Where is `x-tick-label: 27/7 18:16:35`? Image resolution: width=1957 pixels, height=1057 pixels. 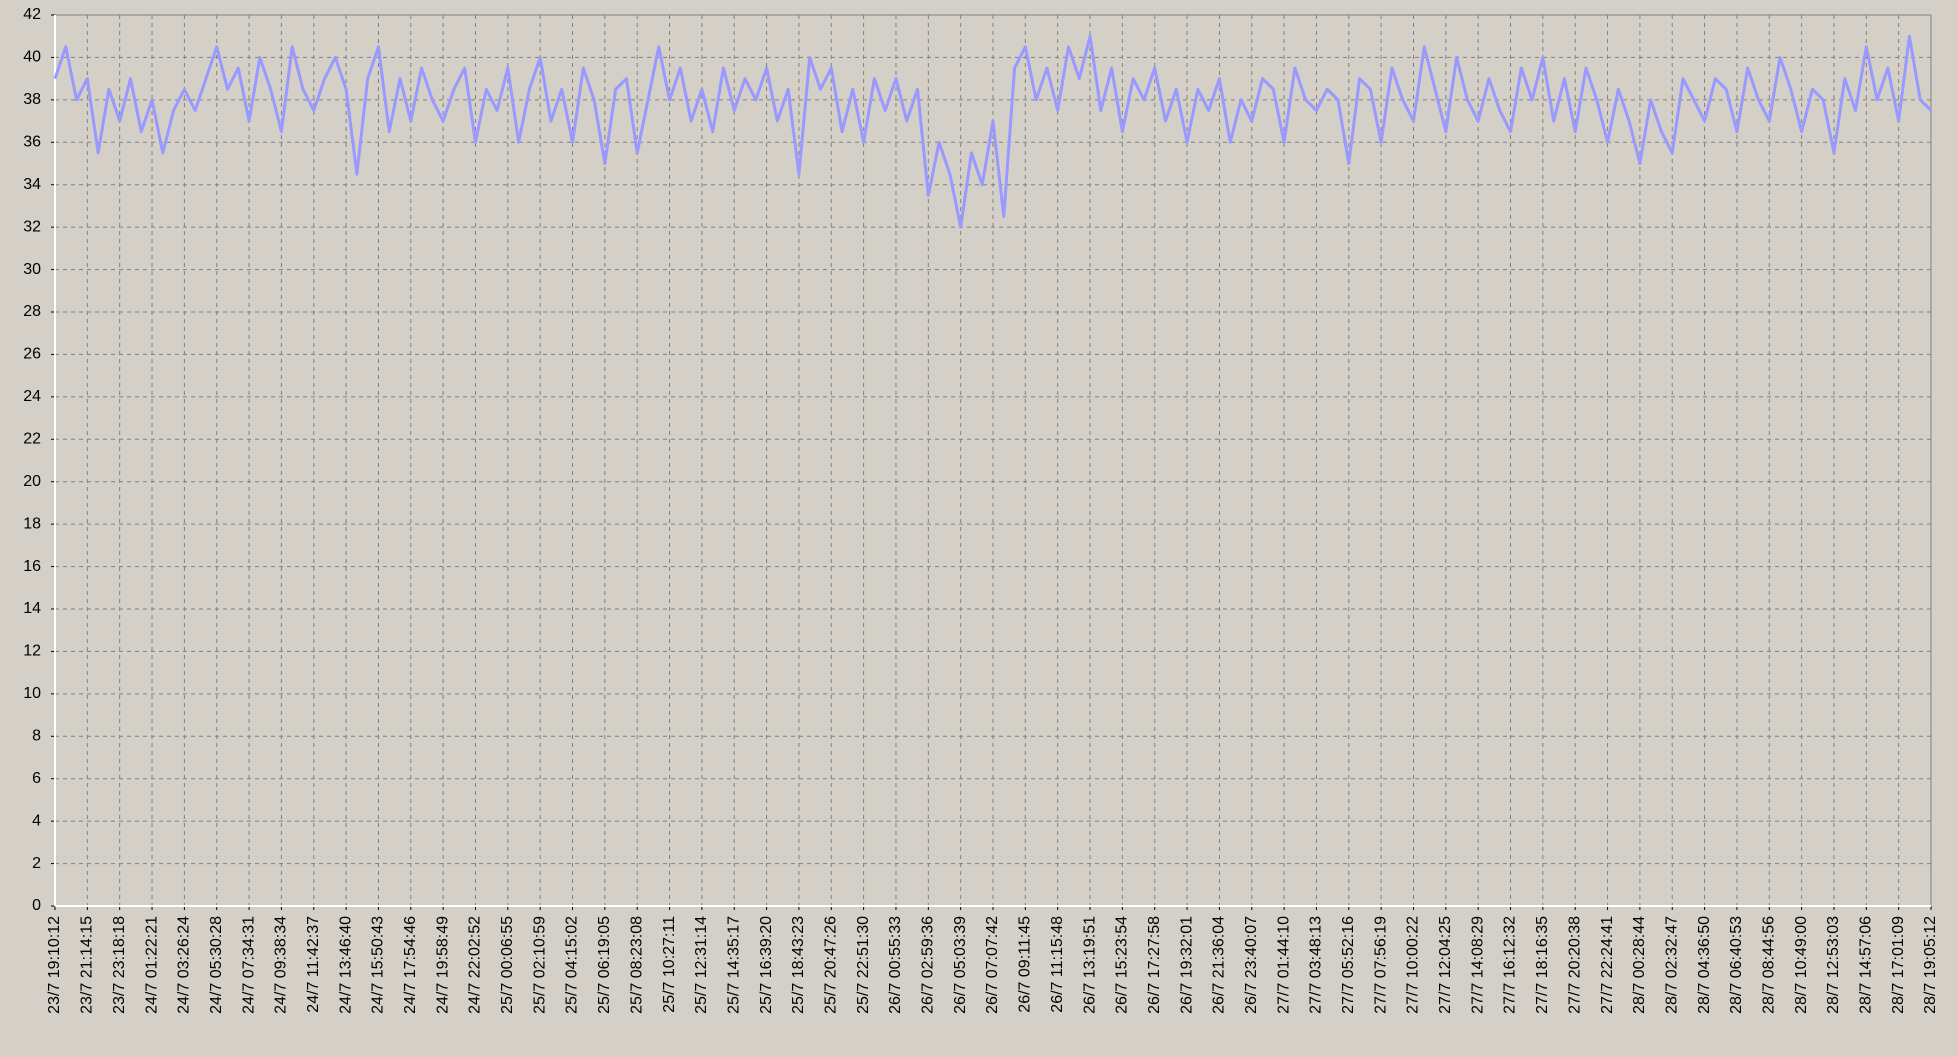
x-tick-label: 27/7 18:16:35 is located at coordinates (1542, 965).